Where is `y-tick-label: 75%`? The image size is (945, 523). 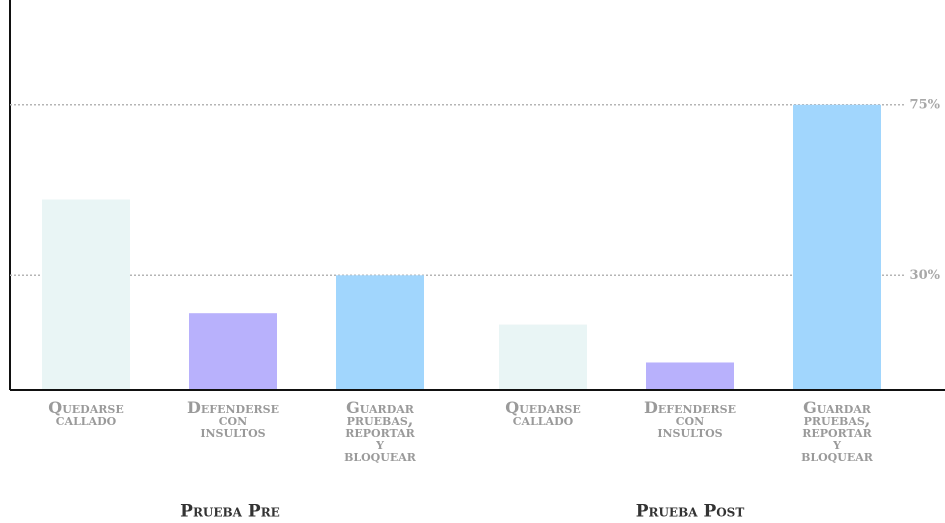
y-tick-label: 75% is located at coordinates (925, 104).